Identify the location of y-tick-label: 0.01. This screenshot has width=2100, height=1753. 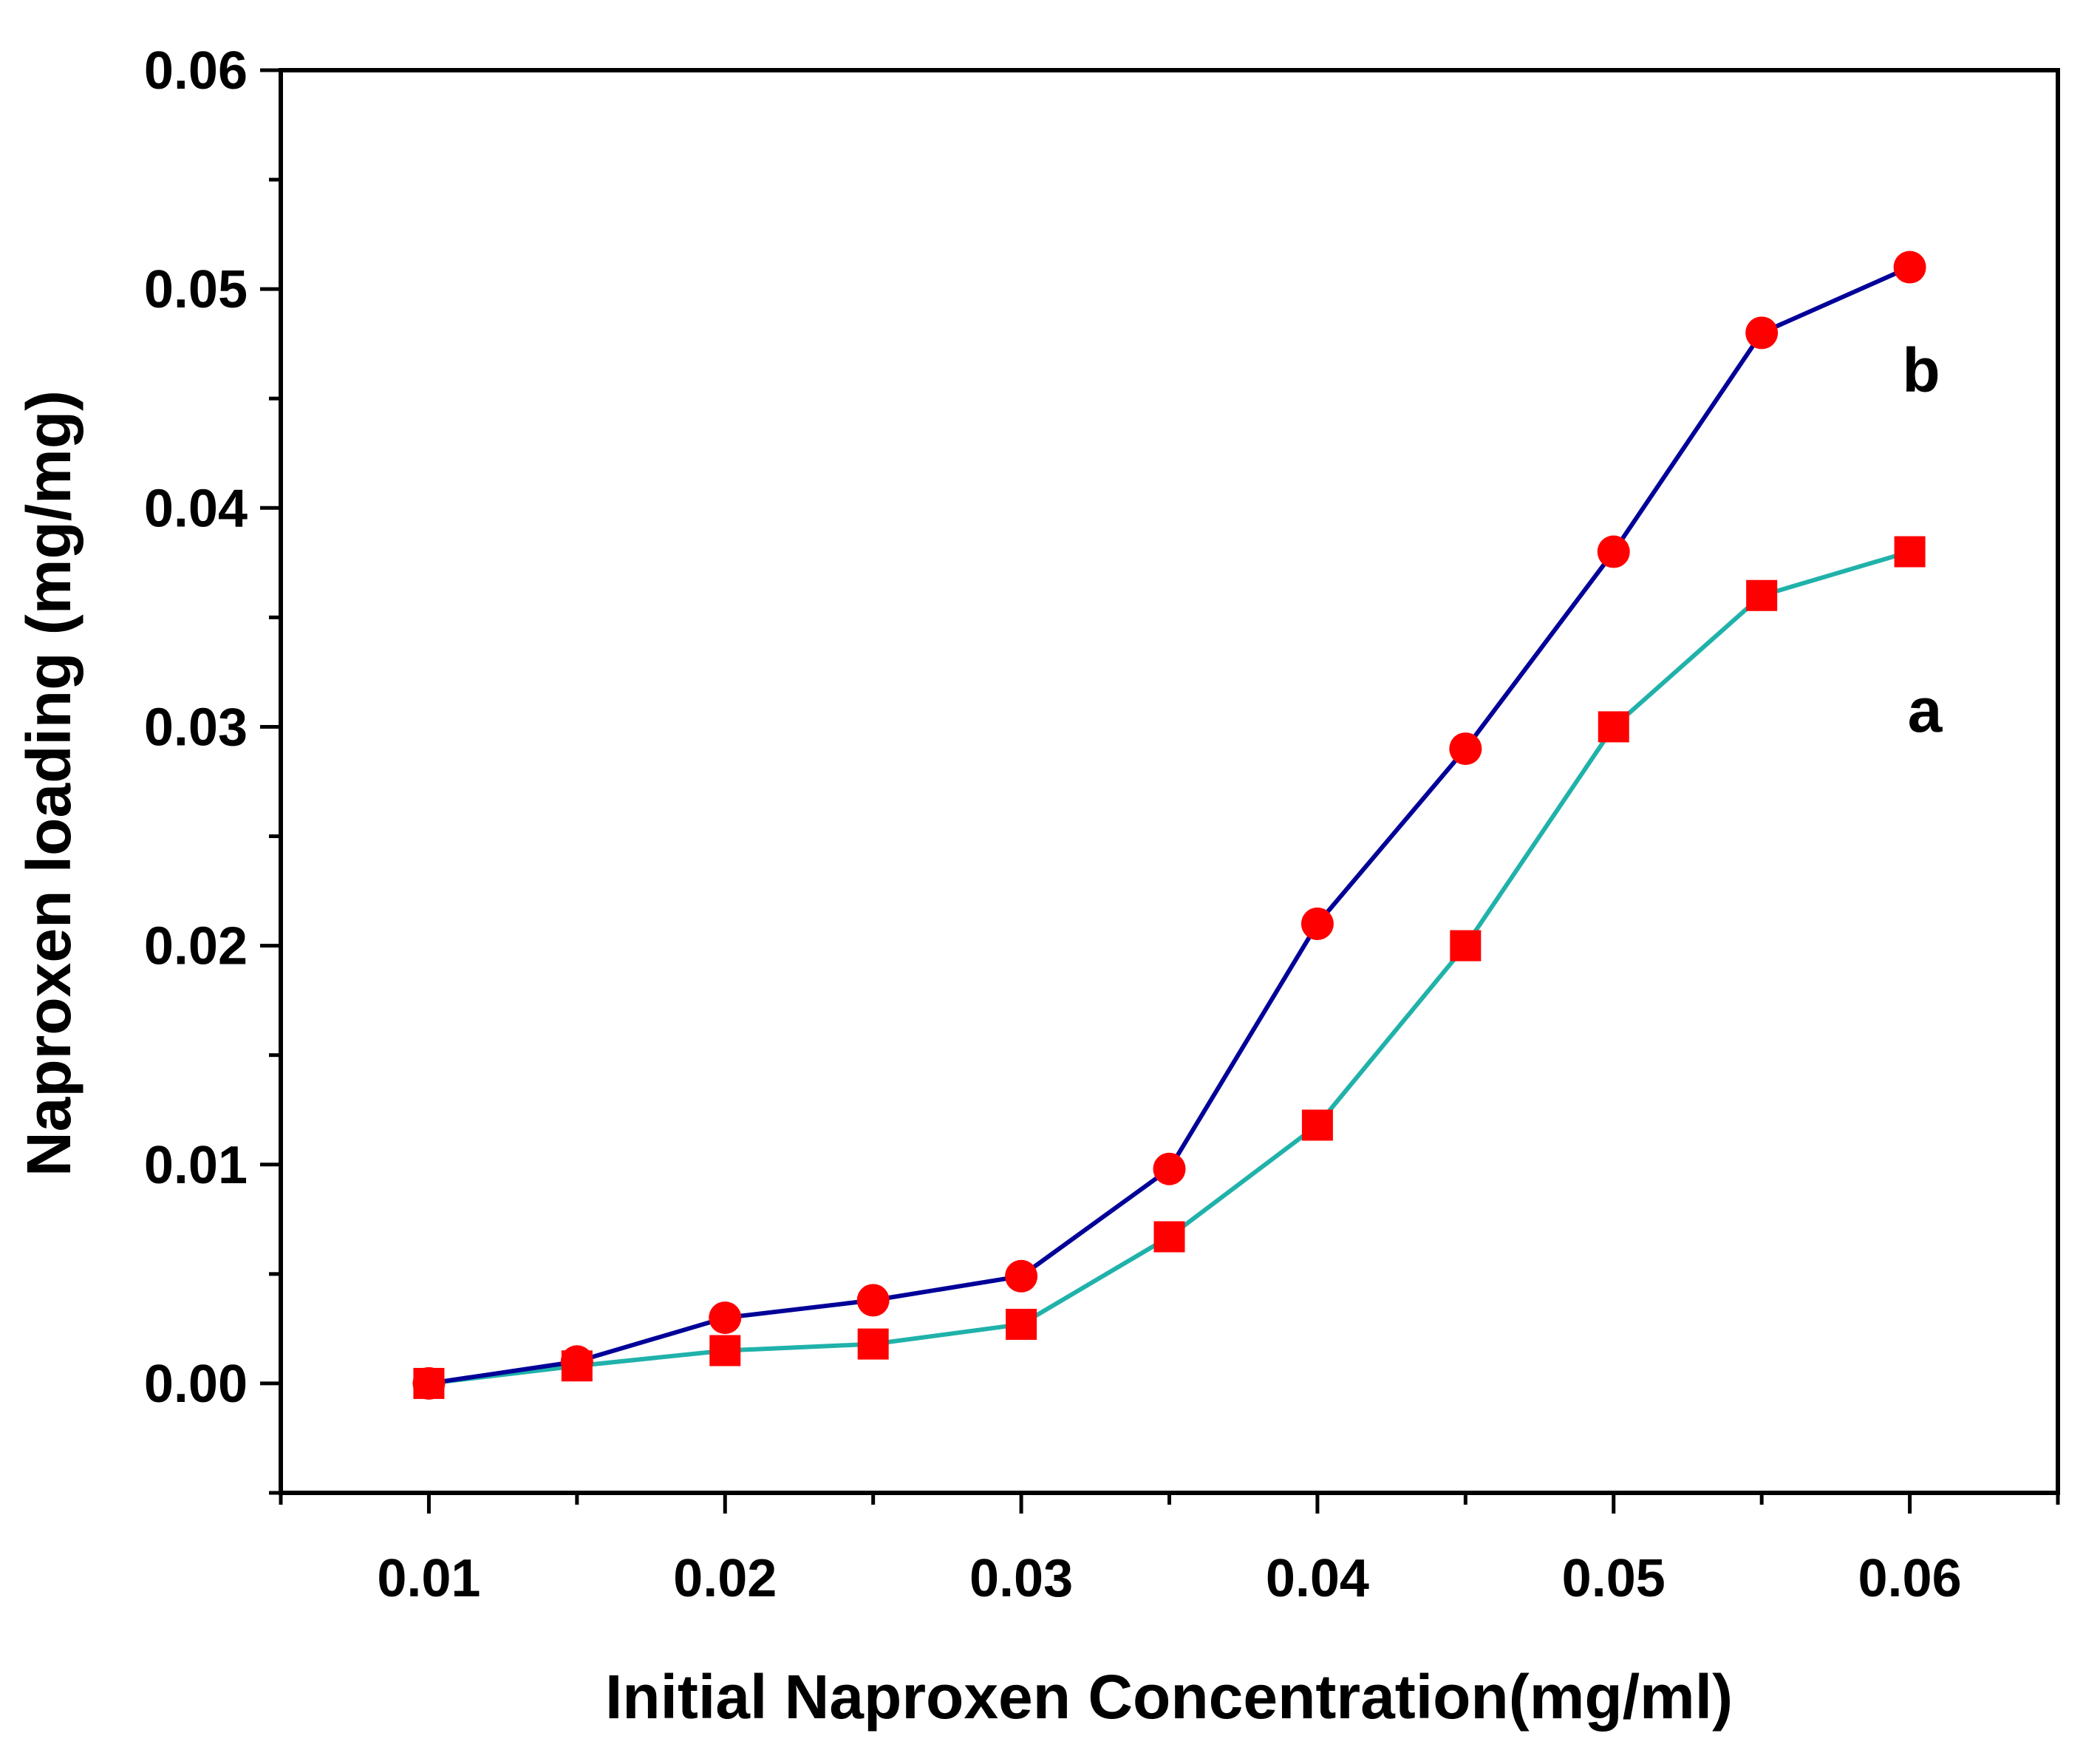
(196, 1165).